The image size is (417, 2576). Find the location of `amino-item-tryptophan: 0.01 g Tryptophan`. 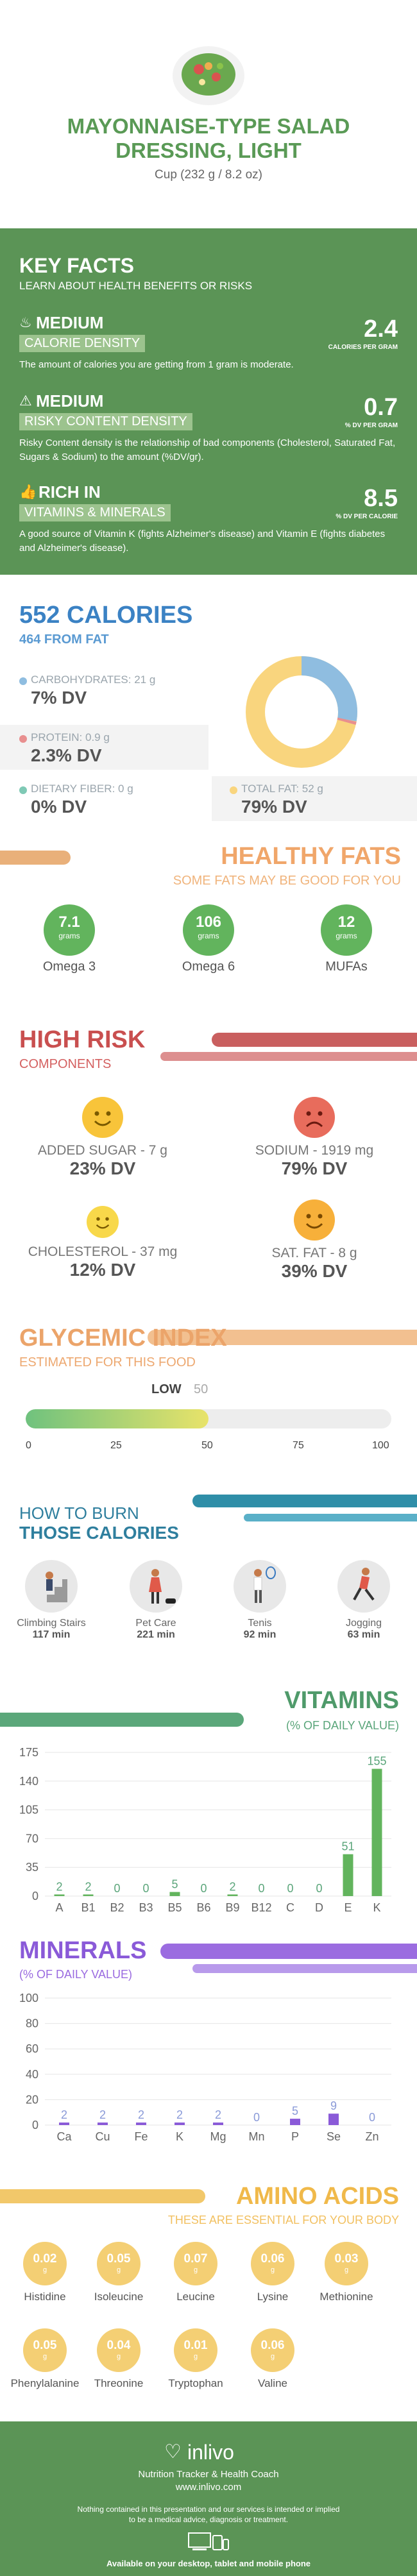

amino-item-tryptophan: 0.01 g Tryptophan is located at coordinates (195, 2359).